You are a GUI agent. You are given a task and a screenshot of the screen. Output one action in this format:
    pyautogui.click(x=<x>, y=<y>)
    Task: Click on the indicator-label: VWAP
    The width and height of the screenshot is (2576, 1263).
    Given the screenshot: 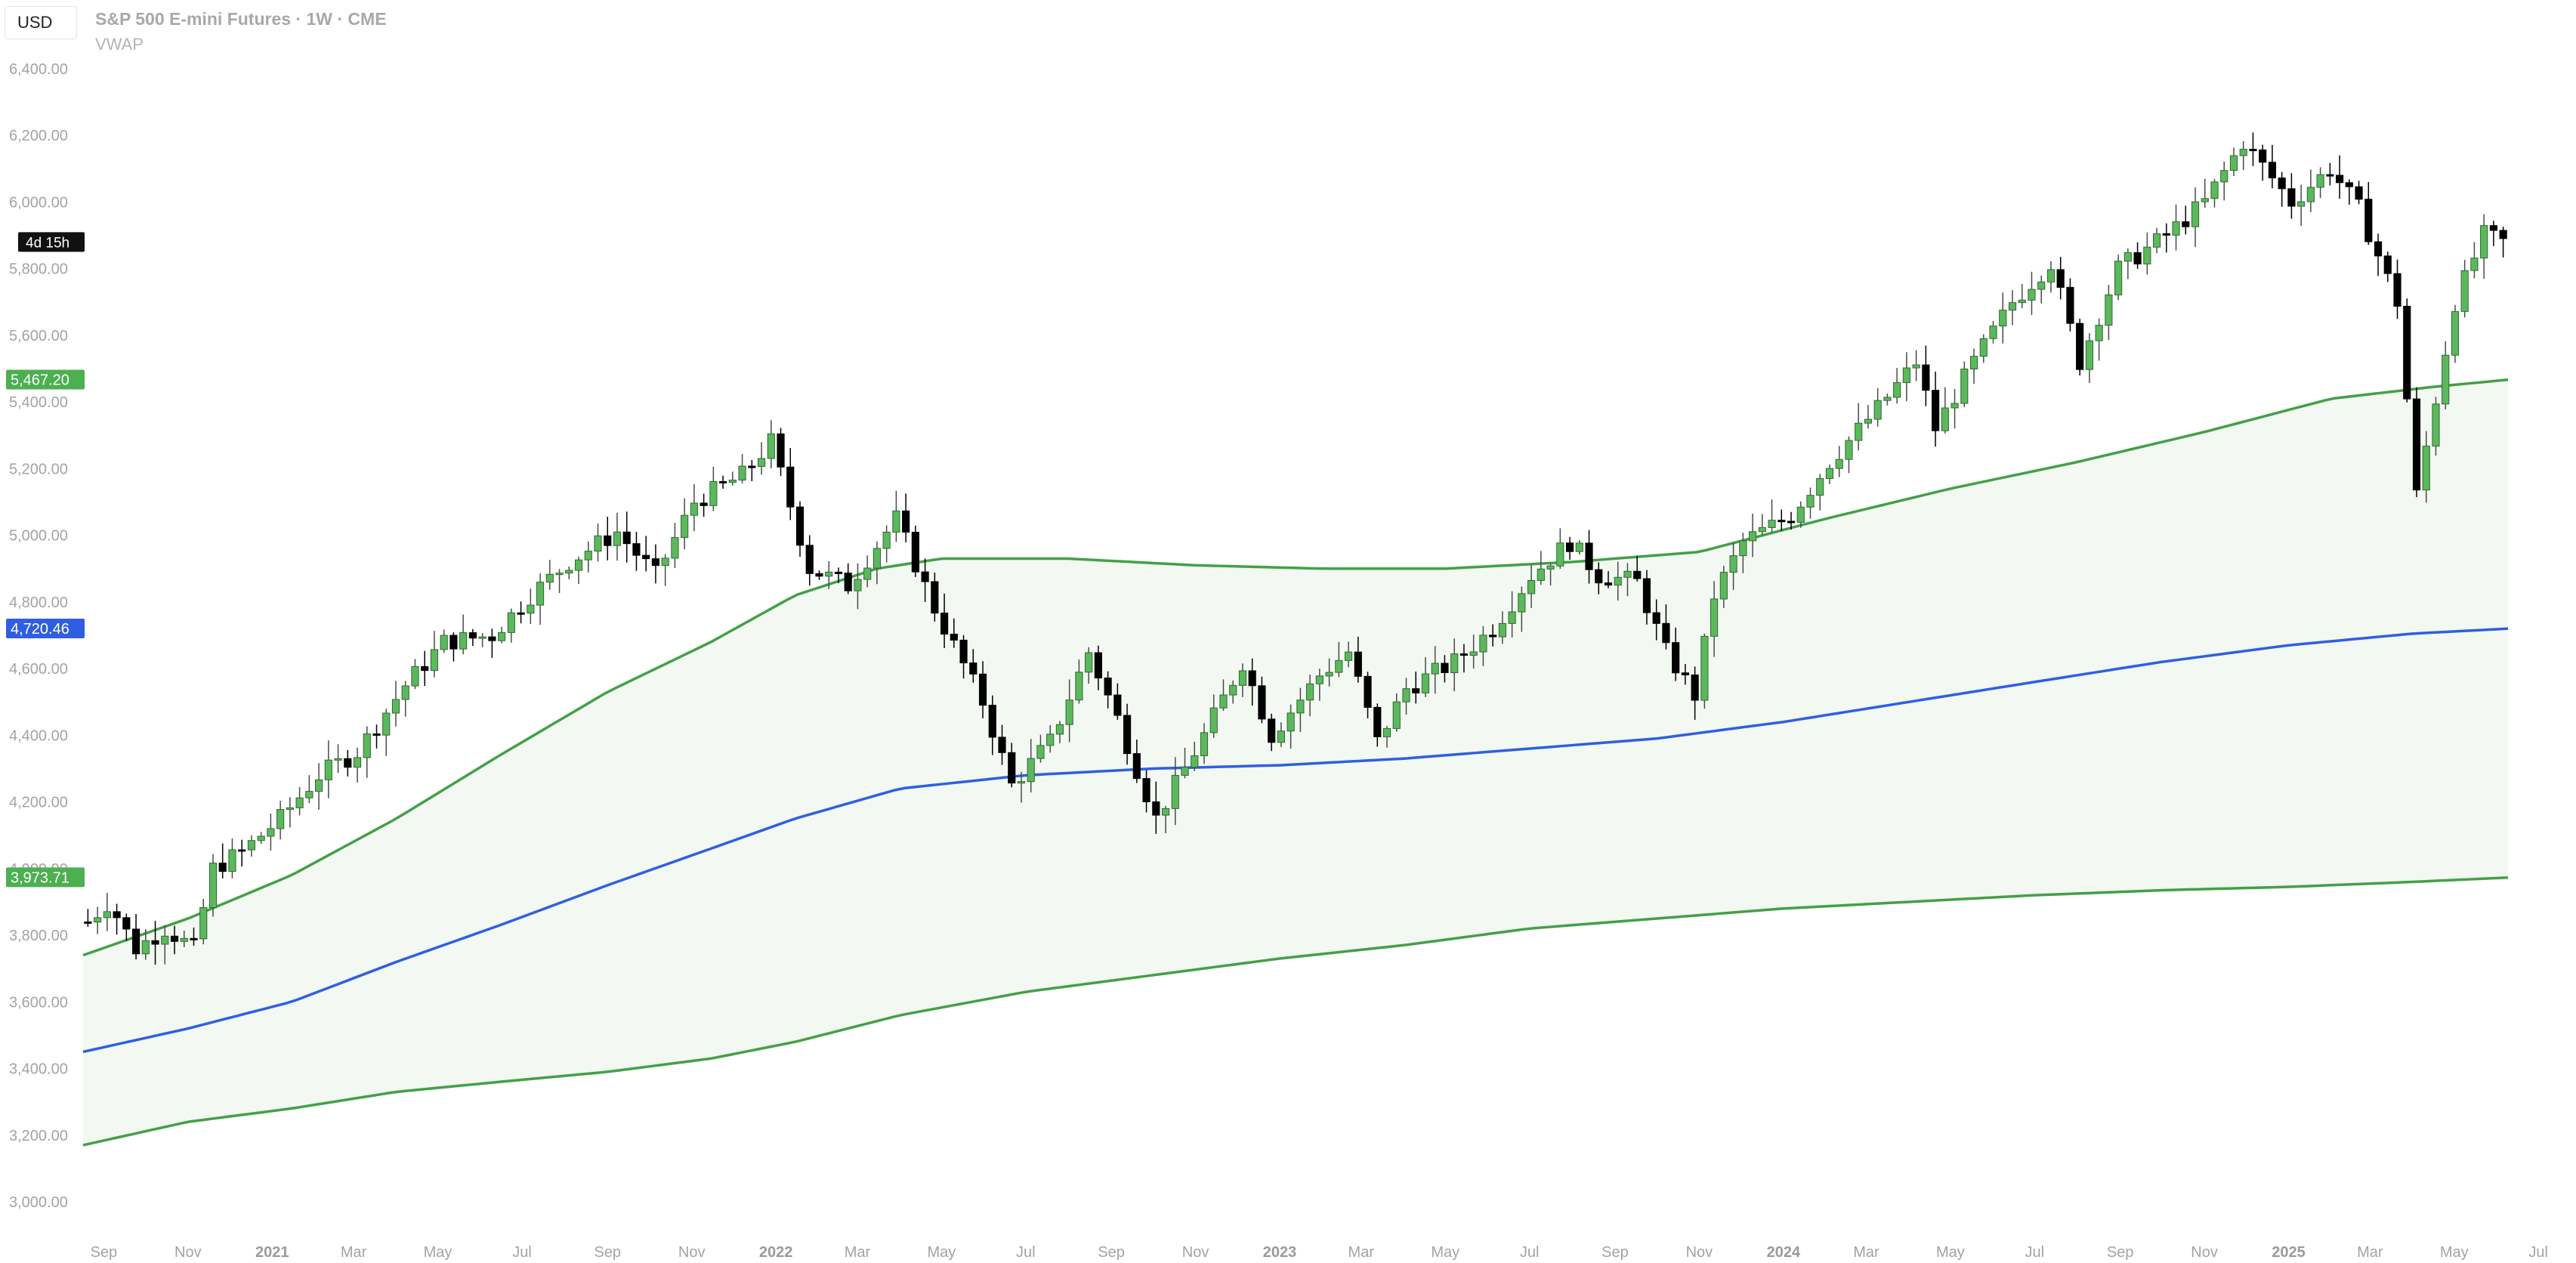 What is the action you would take?
    pyautogui.click(x=119, y=44)
    